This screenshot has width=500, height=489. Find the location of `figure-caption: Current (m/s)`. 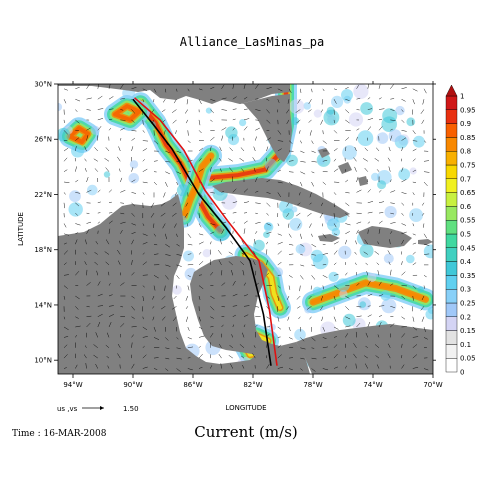

figure-caption: Current (m/s) is located at coordinates (246, 432).